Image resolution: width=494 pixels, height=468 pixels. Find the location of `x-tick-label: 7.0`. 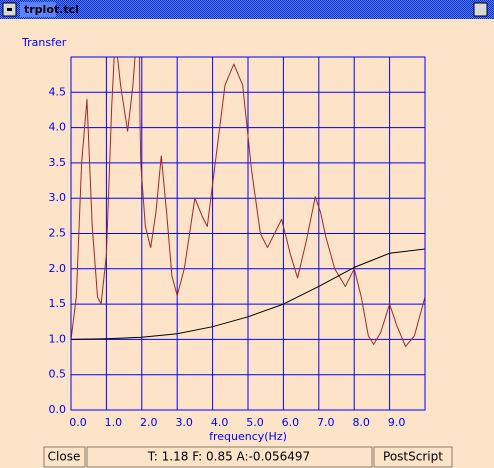

x-tick-label: 7.0 is located at coordinates (326, 422).